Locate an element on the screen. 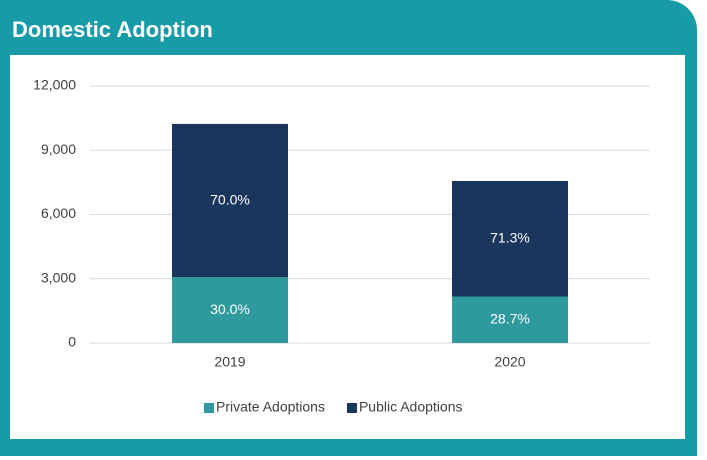  data-label: 70.0% is located at coordinates (230, 199).